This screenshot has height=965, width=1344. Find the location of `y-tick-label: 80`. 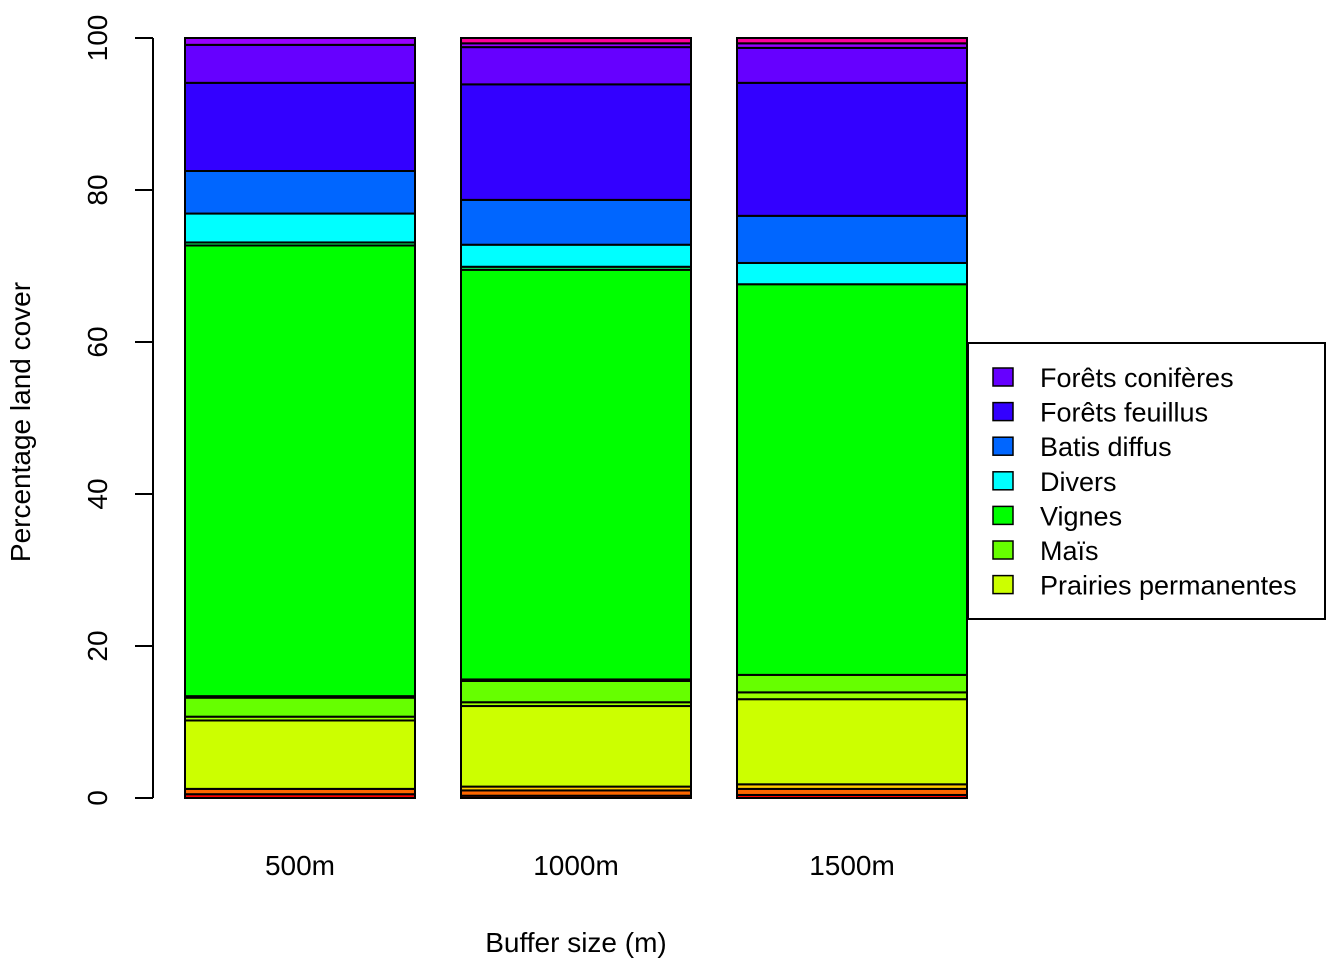

y-tick-label: 80 is located at coordinates (97, 189).